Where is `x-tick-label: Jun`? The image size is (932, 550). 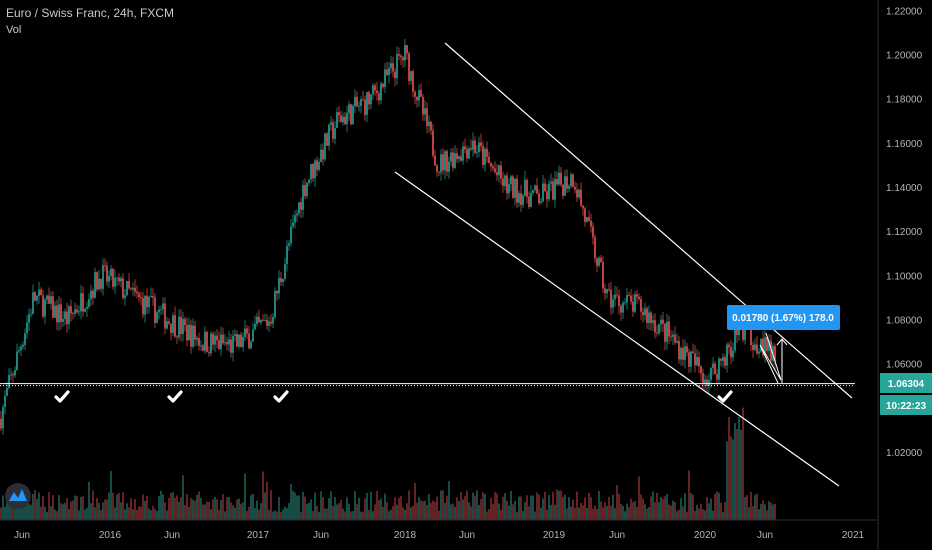
x-tick-label: Jun is located at coordinates (321, 535).